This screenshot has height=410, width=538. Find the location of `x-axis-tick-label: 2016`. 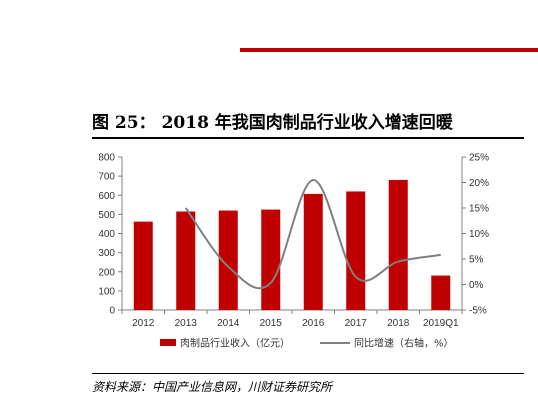

x-axis-tick-label: 2016 is located at coordinates (313, 323).